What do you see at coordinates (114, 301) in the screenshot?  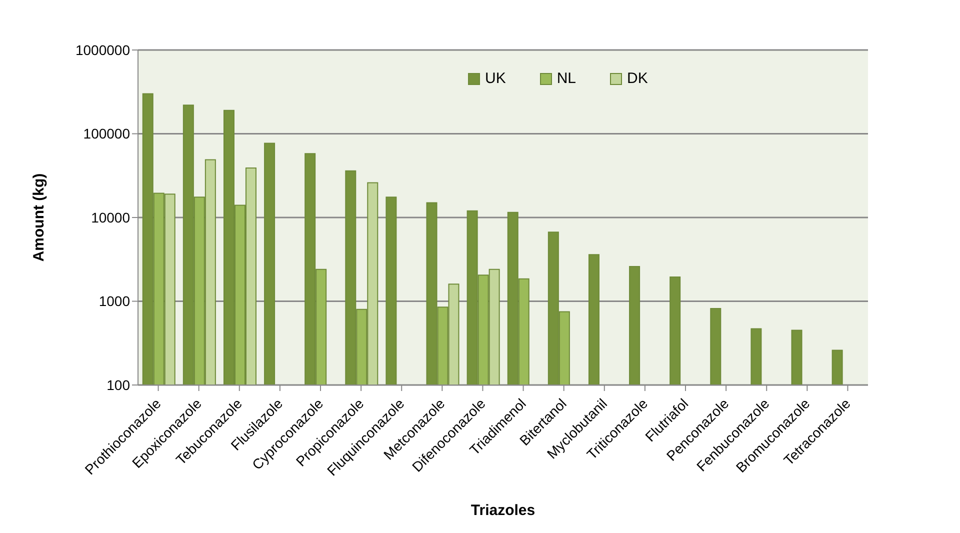 I see `y-tick-label: 1000` at bounding box center [114, 301].